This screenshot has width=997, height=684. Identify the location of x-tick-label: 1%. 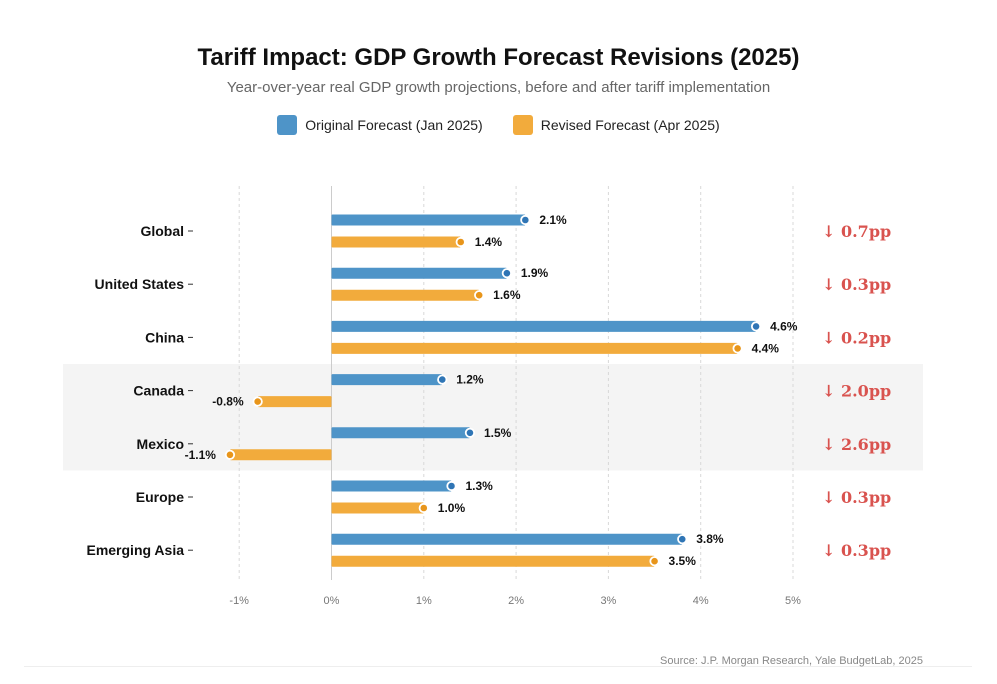
(424, 601).